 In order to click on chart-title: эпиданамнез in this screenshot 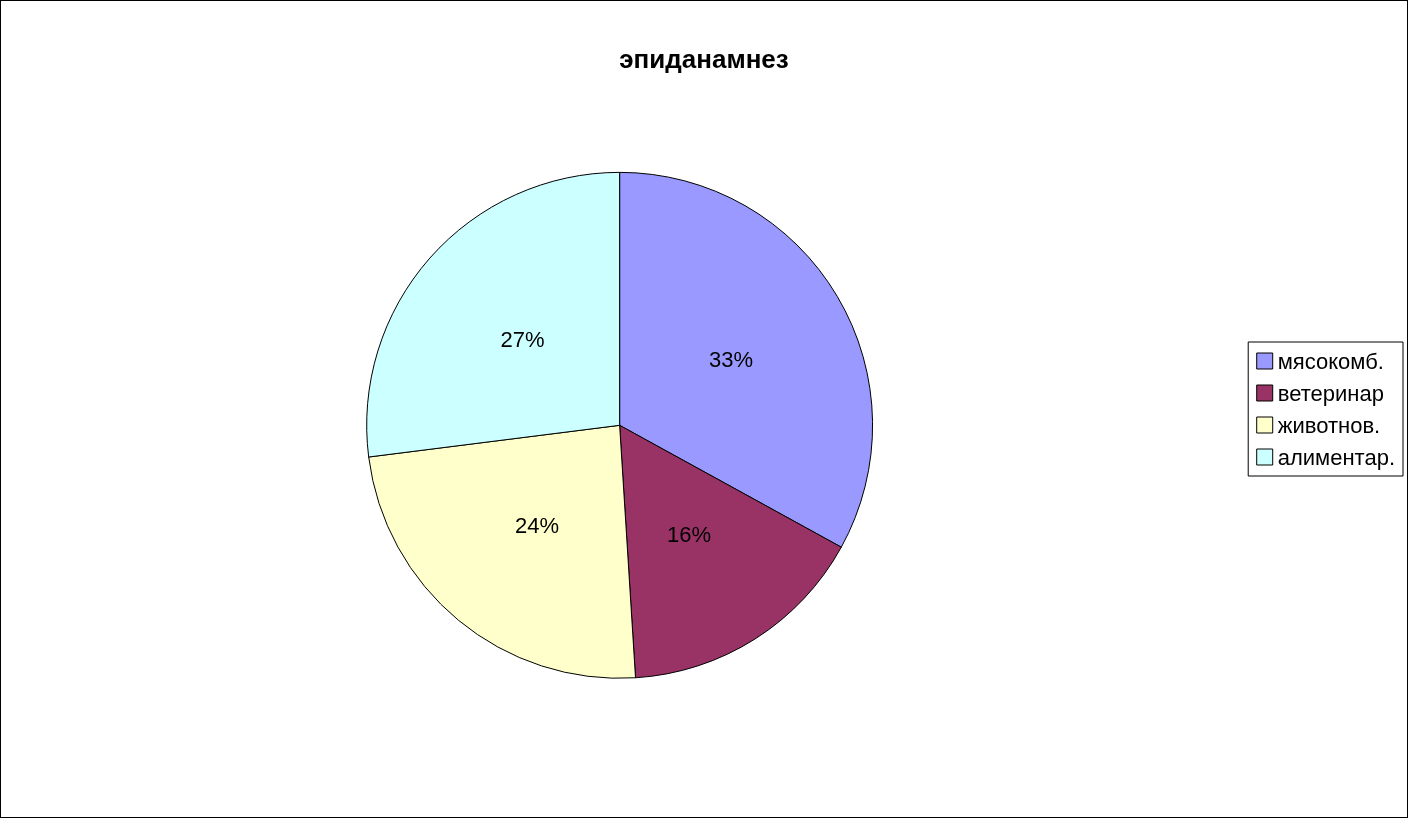, I will do `click(704, 59)`.